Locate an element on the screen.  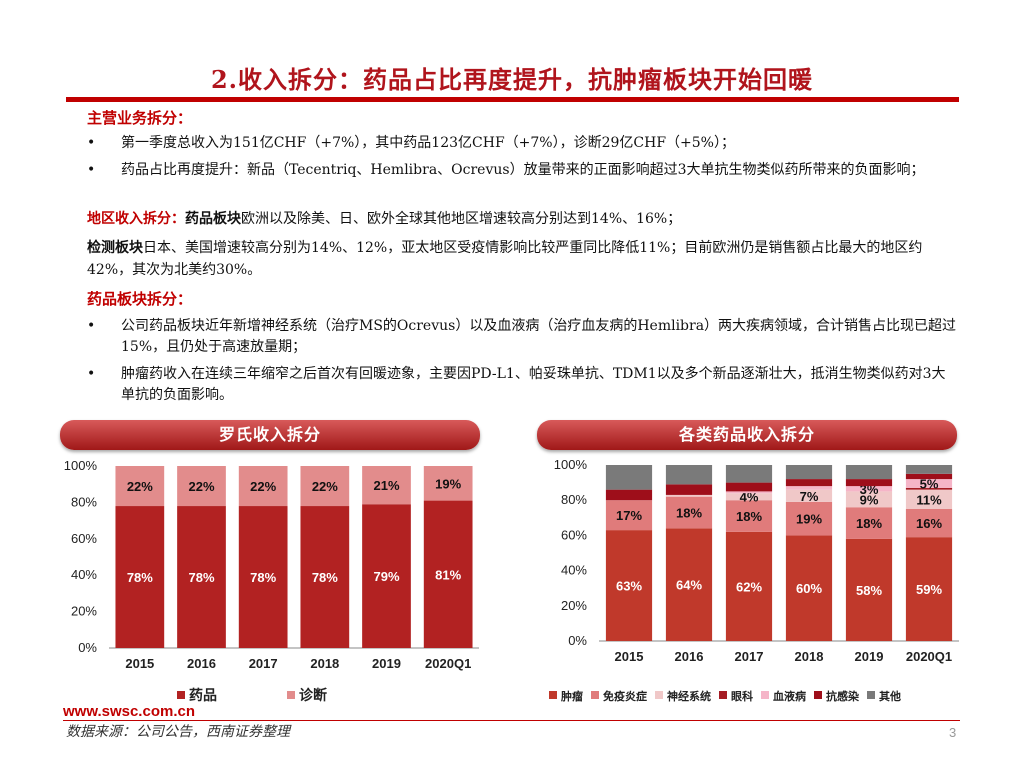
x-tick-label: 2015 is located at coordinates (139, 663).